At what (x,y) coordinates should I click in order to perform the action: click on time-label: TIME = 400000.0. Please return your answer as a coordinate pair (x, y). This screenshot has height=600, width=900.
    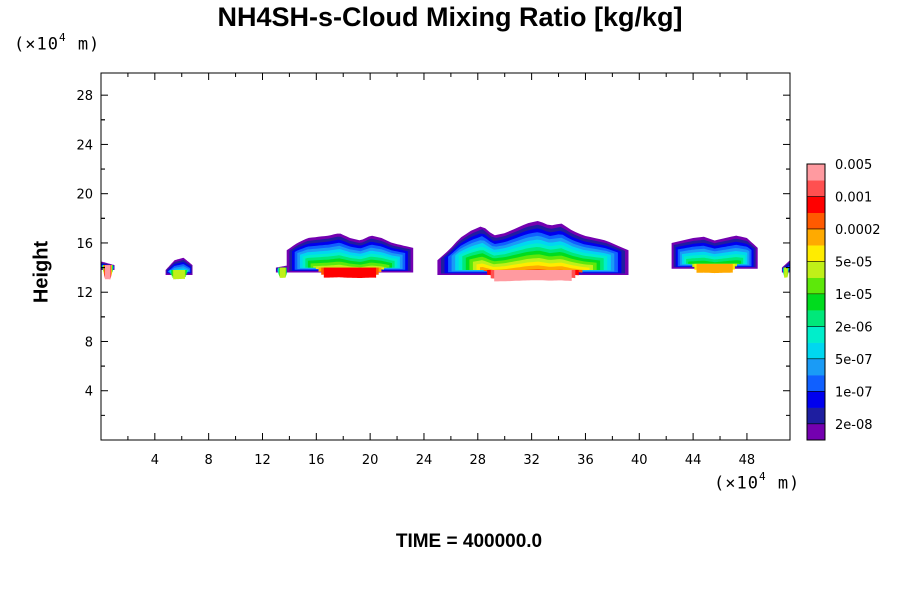
    Looking at the image, I should click on (469, 541).